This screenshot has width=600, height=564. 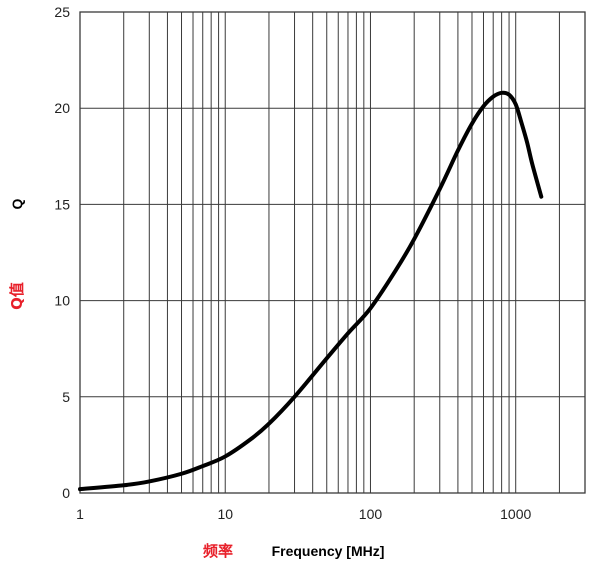 What do you see at coordinates (17, 203) in the screenshot?
I see `y-axis-title: Q` at bounding box center [17, 203].